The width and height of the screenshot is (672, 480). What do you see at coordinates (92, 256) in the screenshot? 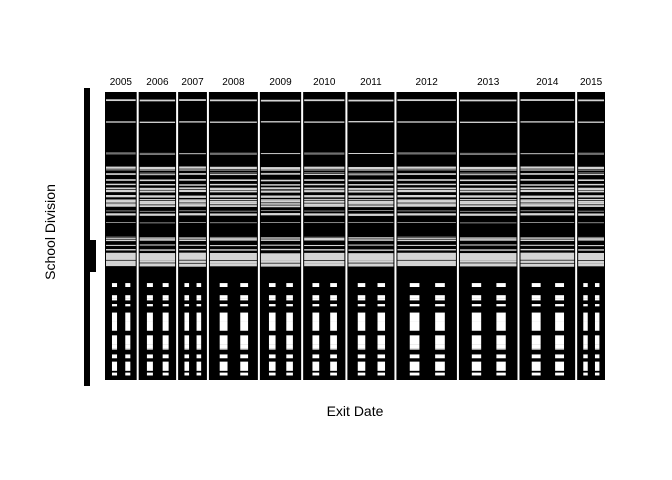
I see `y-tick-labels-overlap` at bounding box center [92, 256].